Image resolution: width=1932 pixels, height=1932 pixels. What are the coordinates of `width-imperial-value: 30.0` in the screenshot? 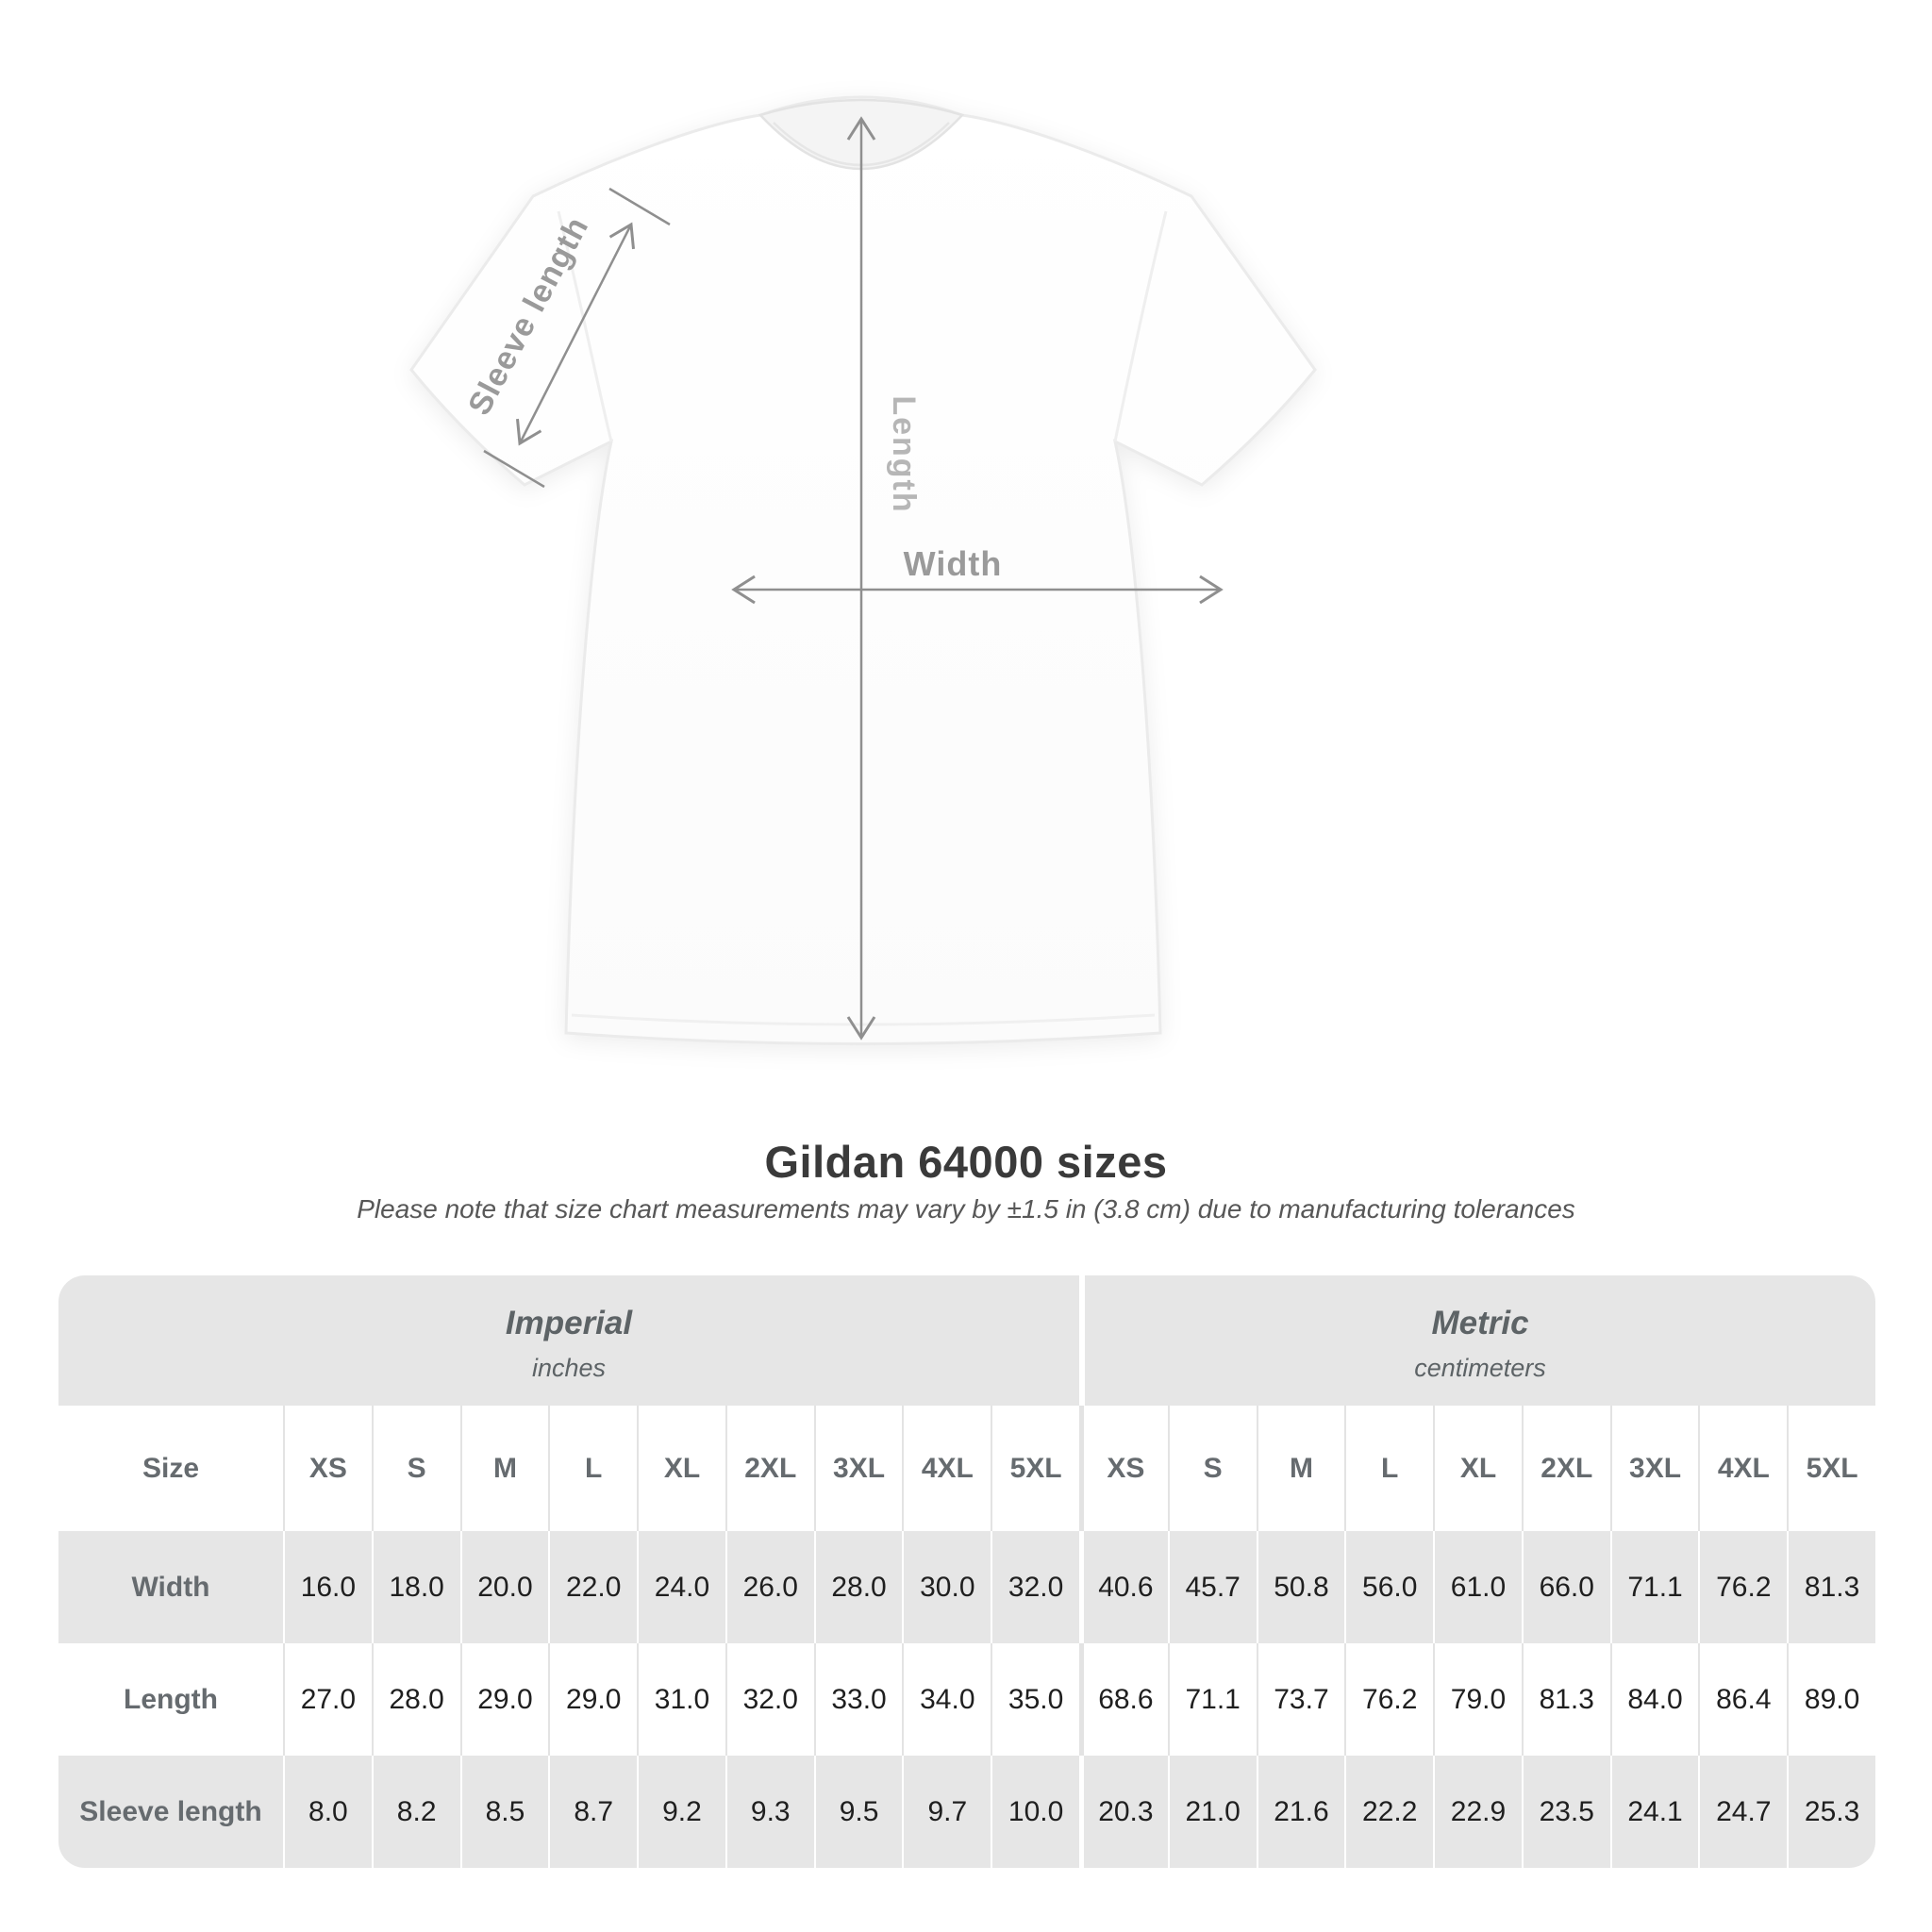 It's located at (947, 1587).